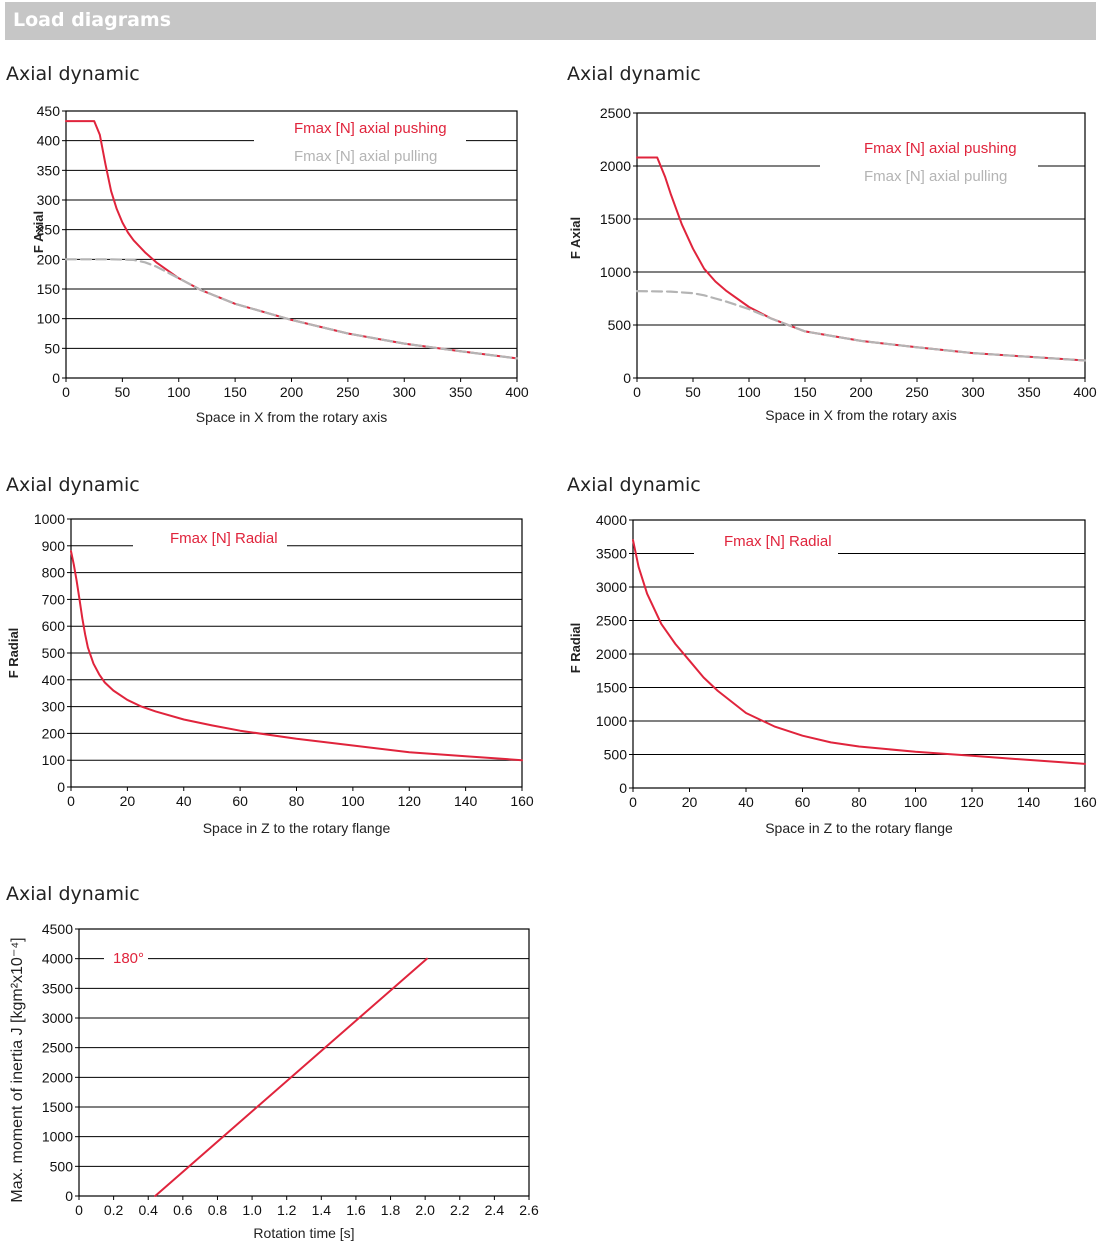 This screenshot has width=1106, height=1242. Describe the element at coordinates (52, 348) in the screenshot. I see `chart-1-y-tick-label: 50` at that location.